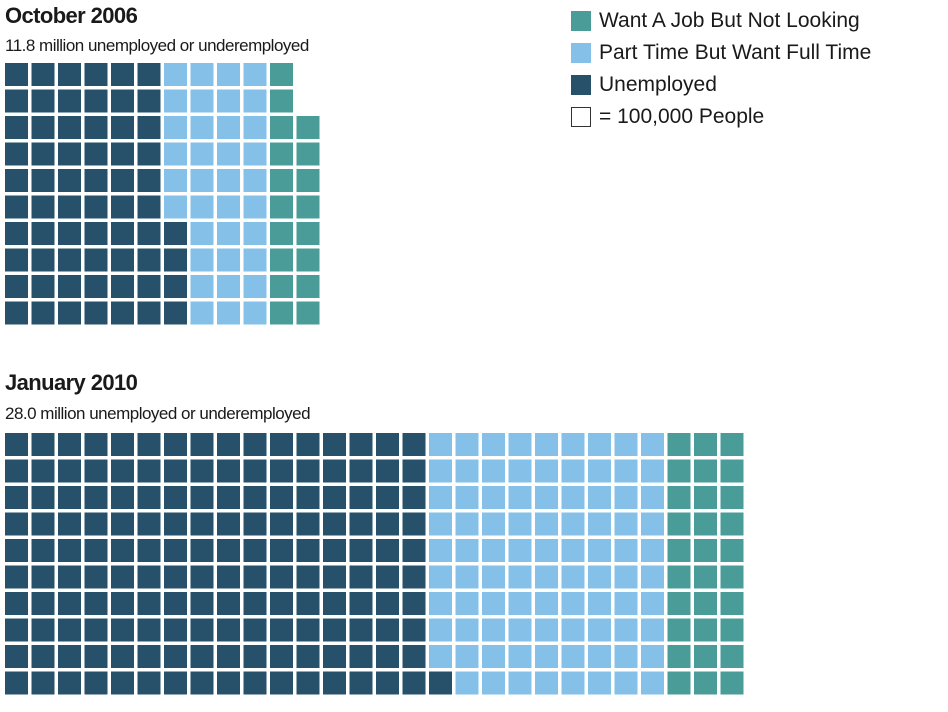 Image resolution: width=948 pixels, height=712 pixels. I want to click on legend-swatch-unemployed, so click(581, 85).